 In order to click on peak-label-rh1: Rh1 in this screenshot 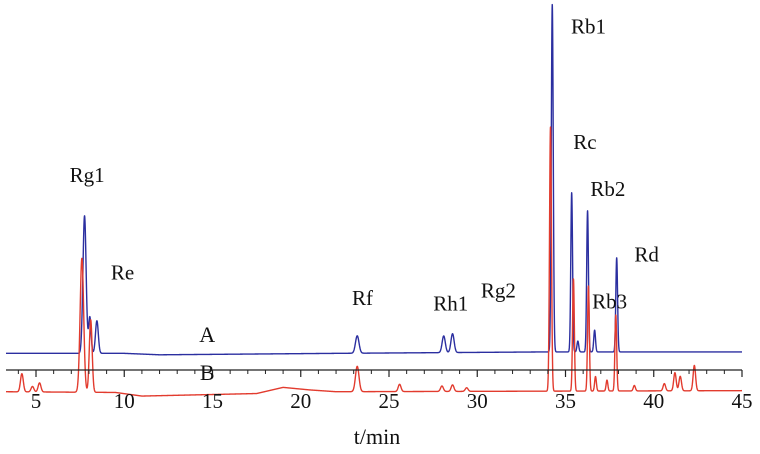, I will do `click(450, 303)`.